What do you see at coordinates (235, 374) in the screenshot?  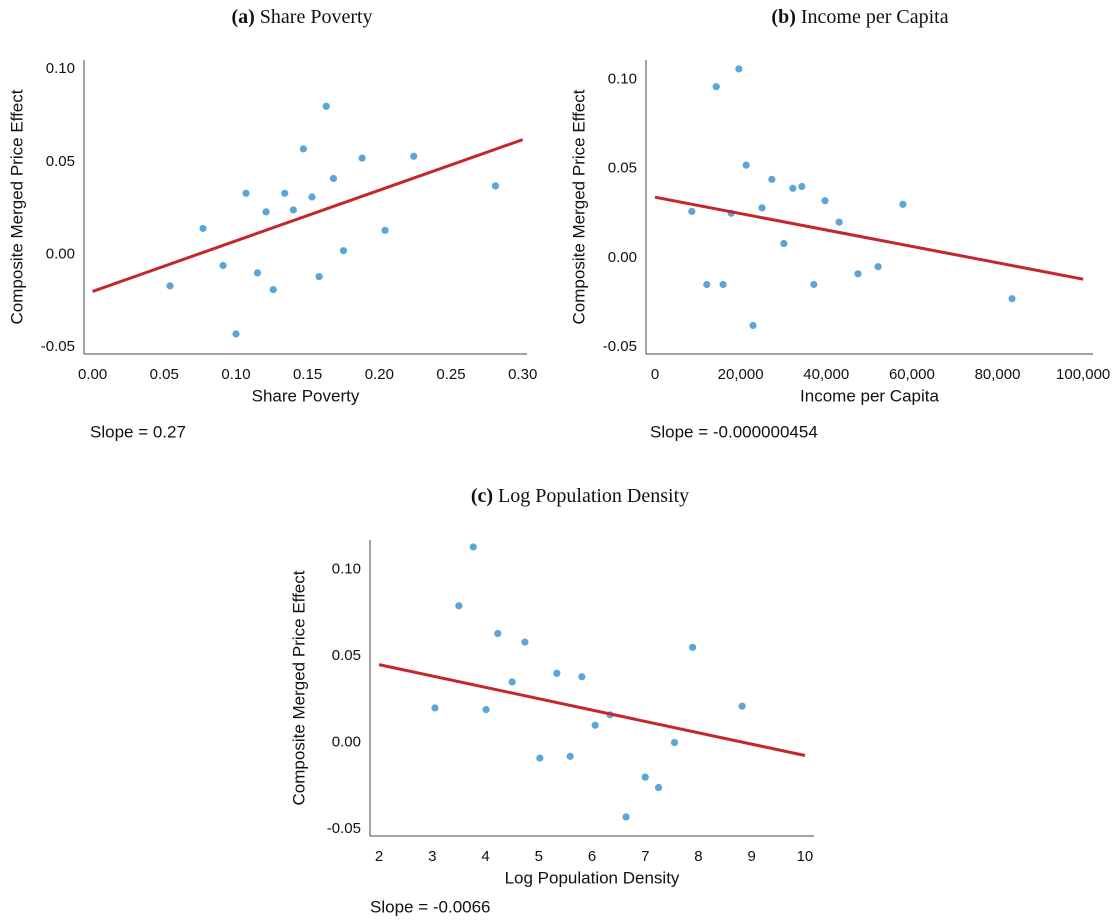 I see `x-tick-label: 0.10` at bounding box center [235, 374].